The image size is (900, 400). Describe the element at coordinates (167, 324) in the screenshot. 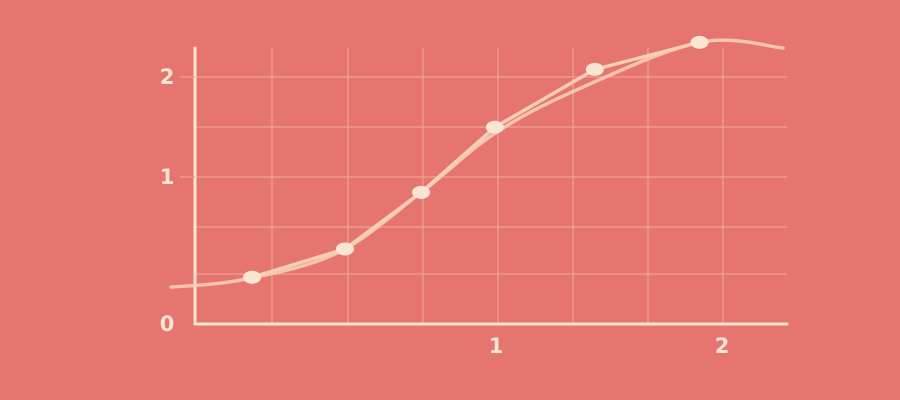

I see `y-tick-label-0: 0` at that location.